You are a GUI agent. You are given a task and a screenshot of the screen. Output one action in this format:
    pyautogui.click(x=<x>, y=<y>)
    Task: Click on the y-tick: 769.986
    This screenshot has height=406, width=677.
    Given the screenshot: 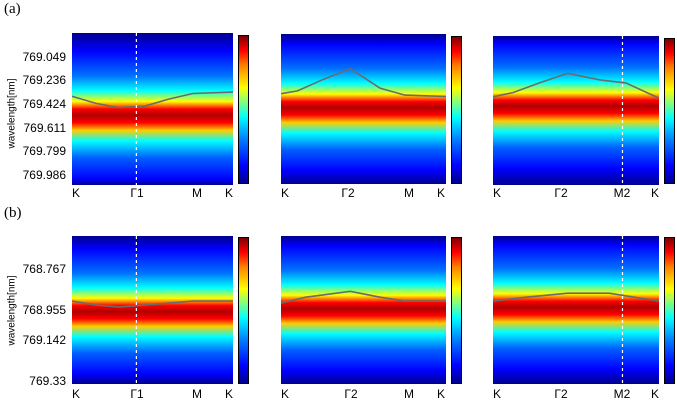 What is the action you would take?
    pyautogui.click(x=44, y=175)
    